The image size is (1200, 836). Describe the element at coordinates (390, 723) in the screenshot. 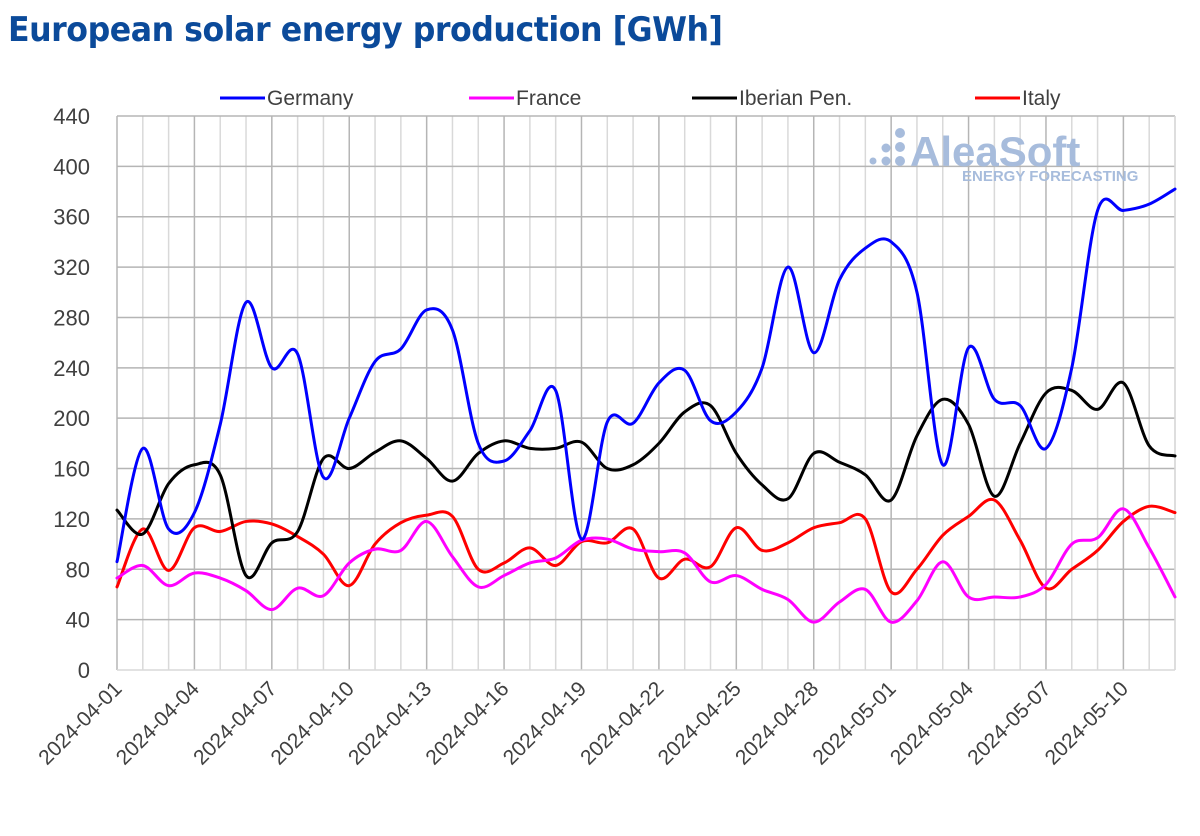

I see `x-tick-label: 2024-04-13` at that location.